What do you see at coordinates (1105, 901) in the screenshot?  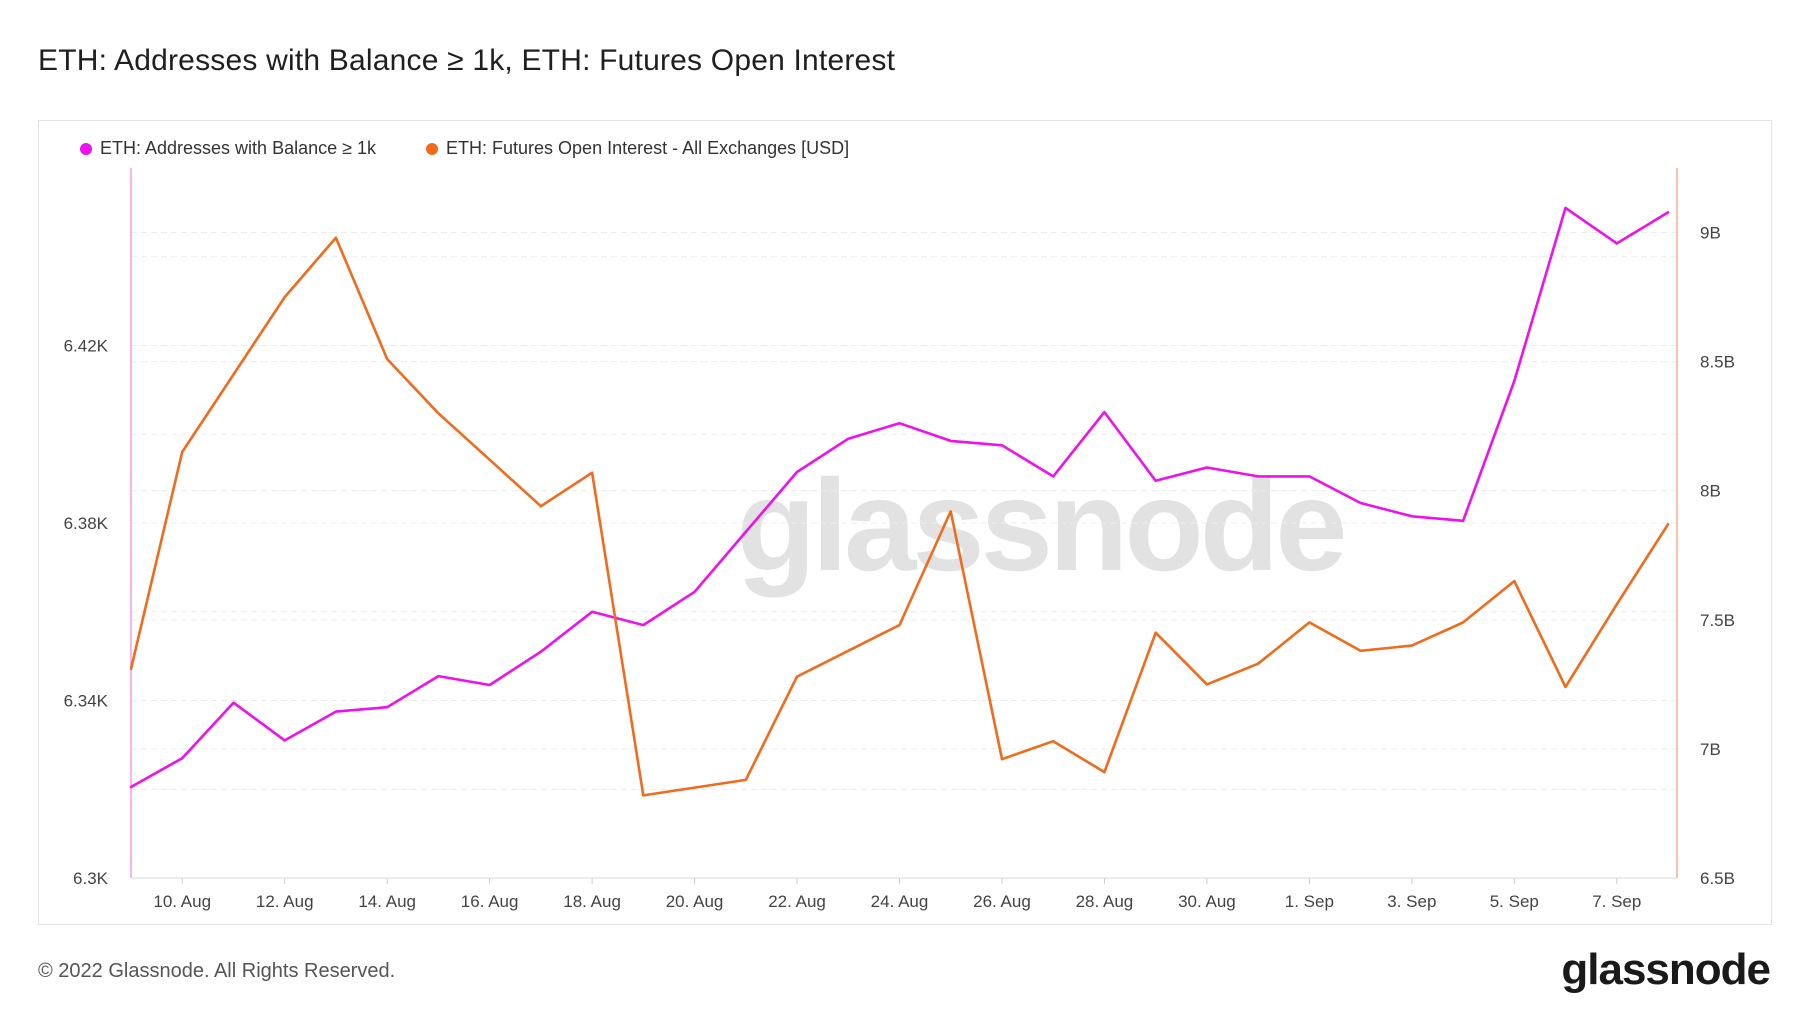 I see `x-tick-label: 28. Aug` at bounding box center [1105, 901].